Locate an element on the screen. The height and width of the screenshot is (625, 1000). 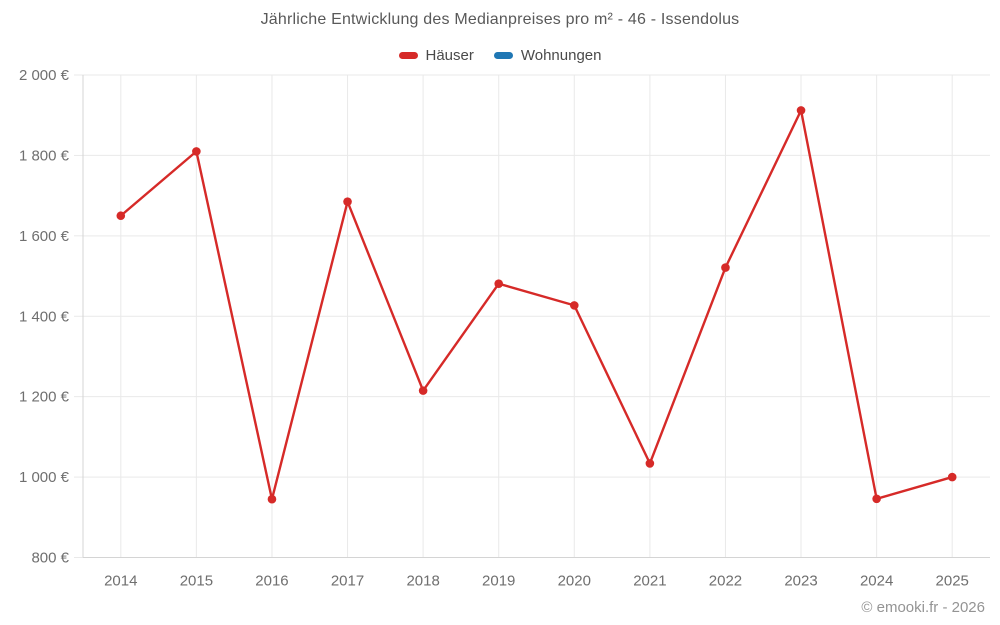
data-point-2020 is located at coordinates (574, 305).